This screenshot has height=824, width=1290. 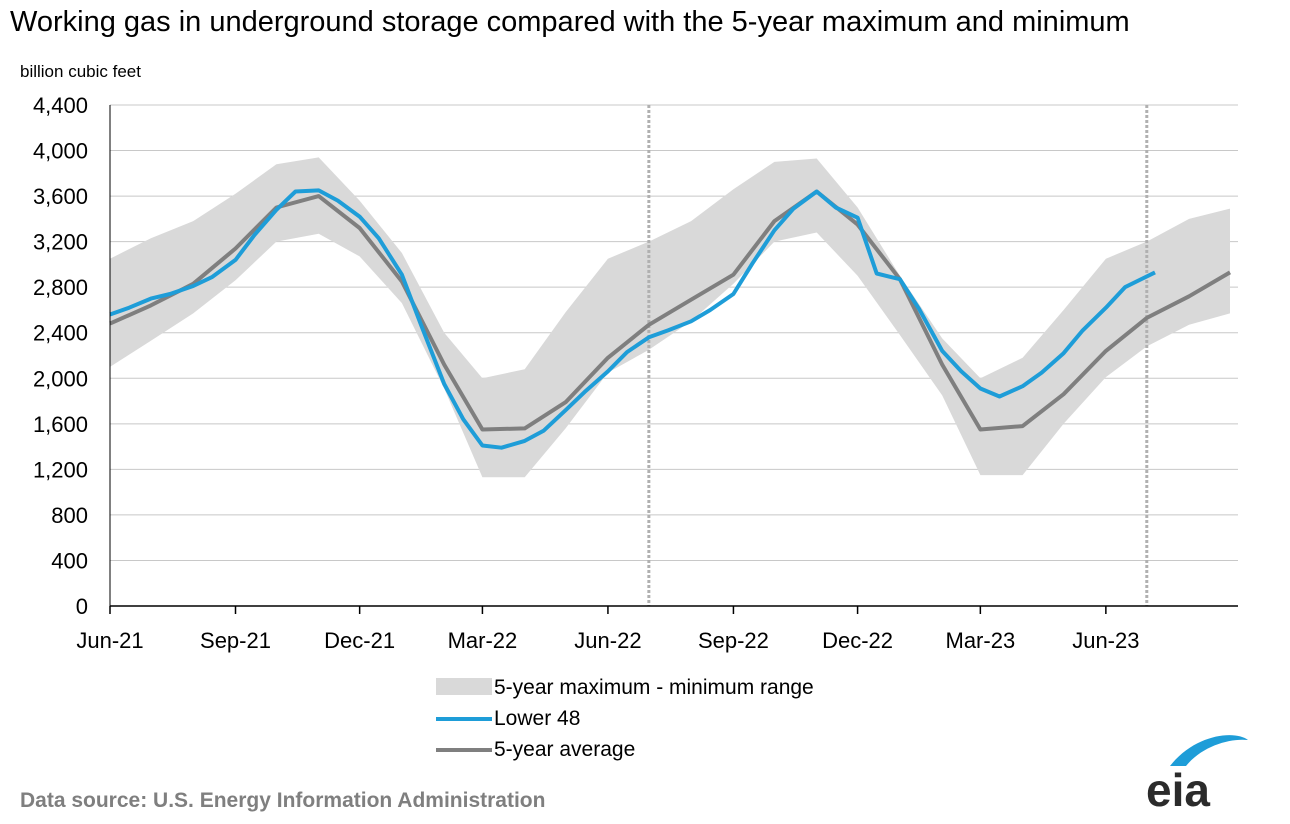 What do you see at coordinates (60, 105) in the screenshot?
I see `y-tick-label: 4,400` at bounding box center [60, 105].